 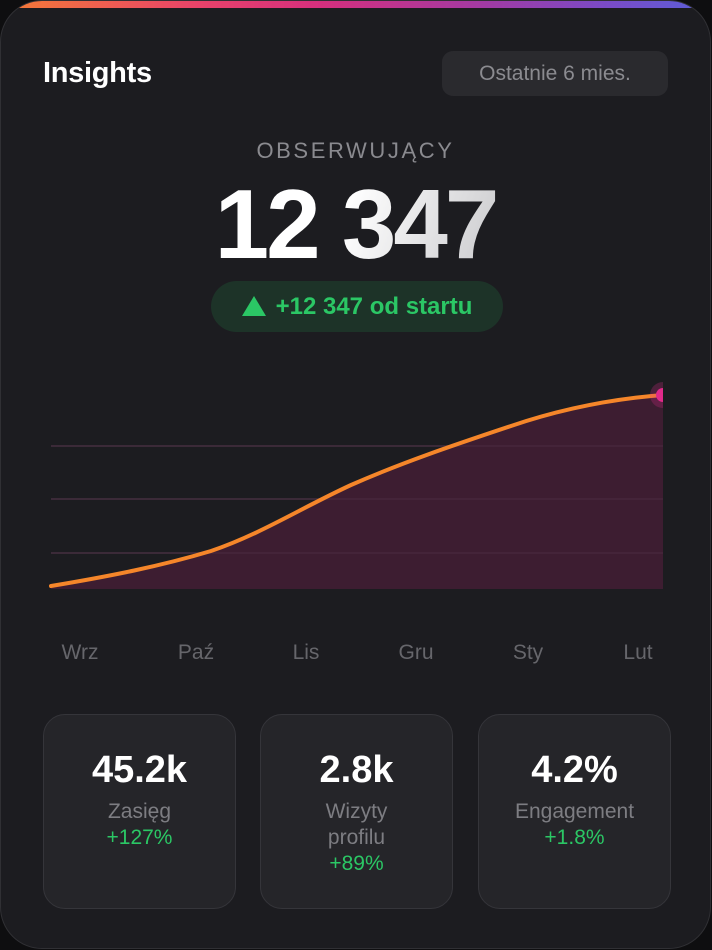 What do you see at coordinates (528, 652) in the screenshot?
I see `x-tick-label: Sty` at bounding box center [528, 652].